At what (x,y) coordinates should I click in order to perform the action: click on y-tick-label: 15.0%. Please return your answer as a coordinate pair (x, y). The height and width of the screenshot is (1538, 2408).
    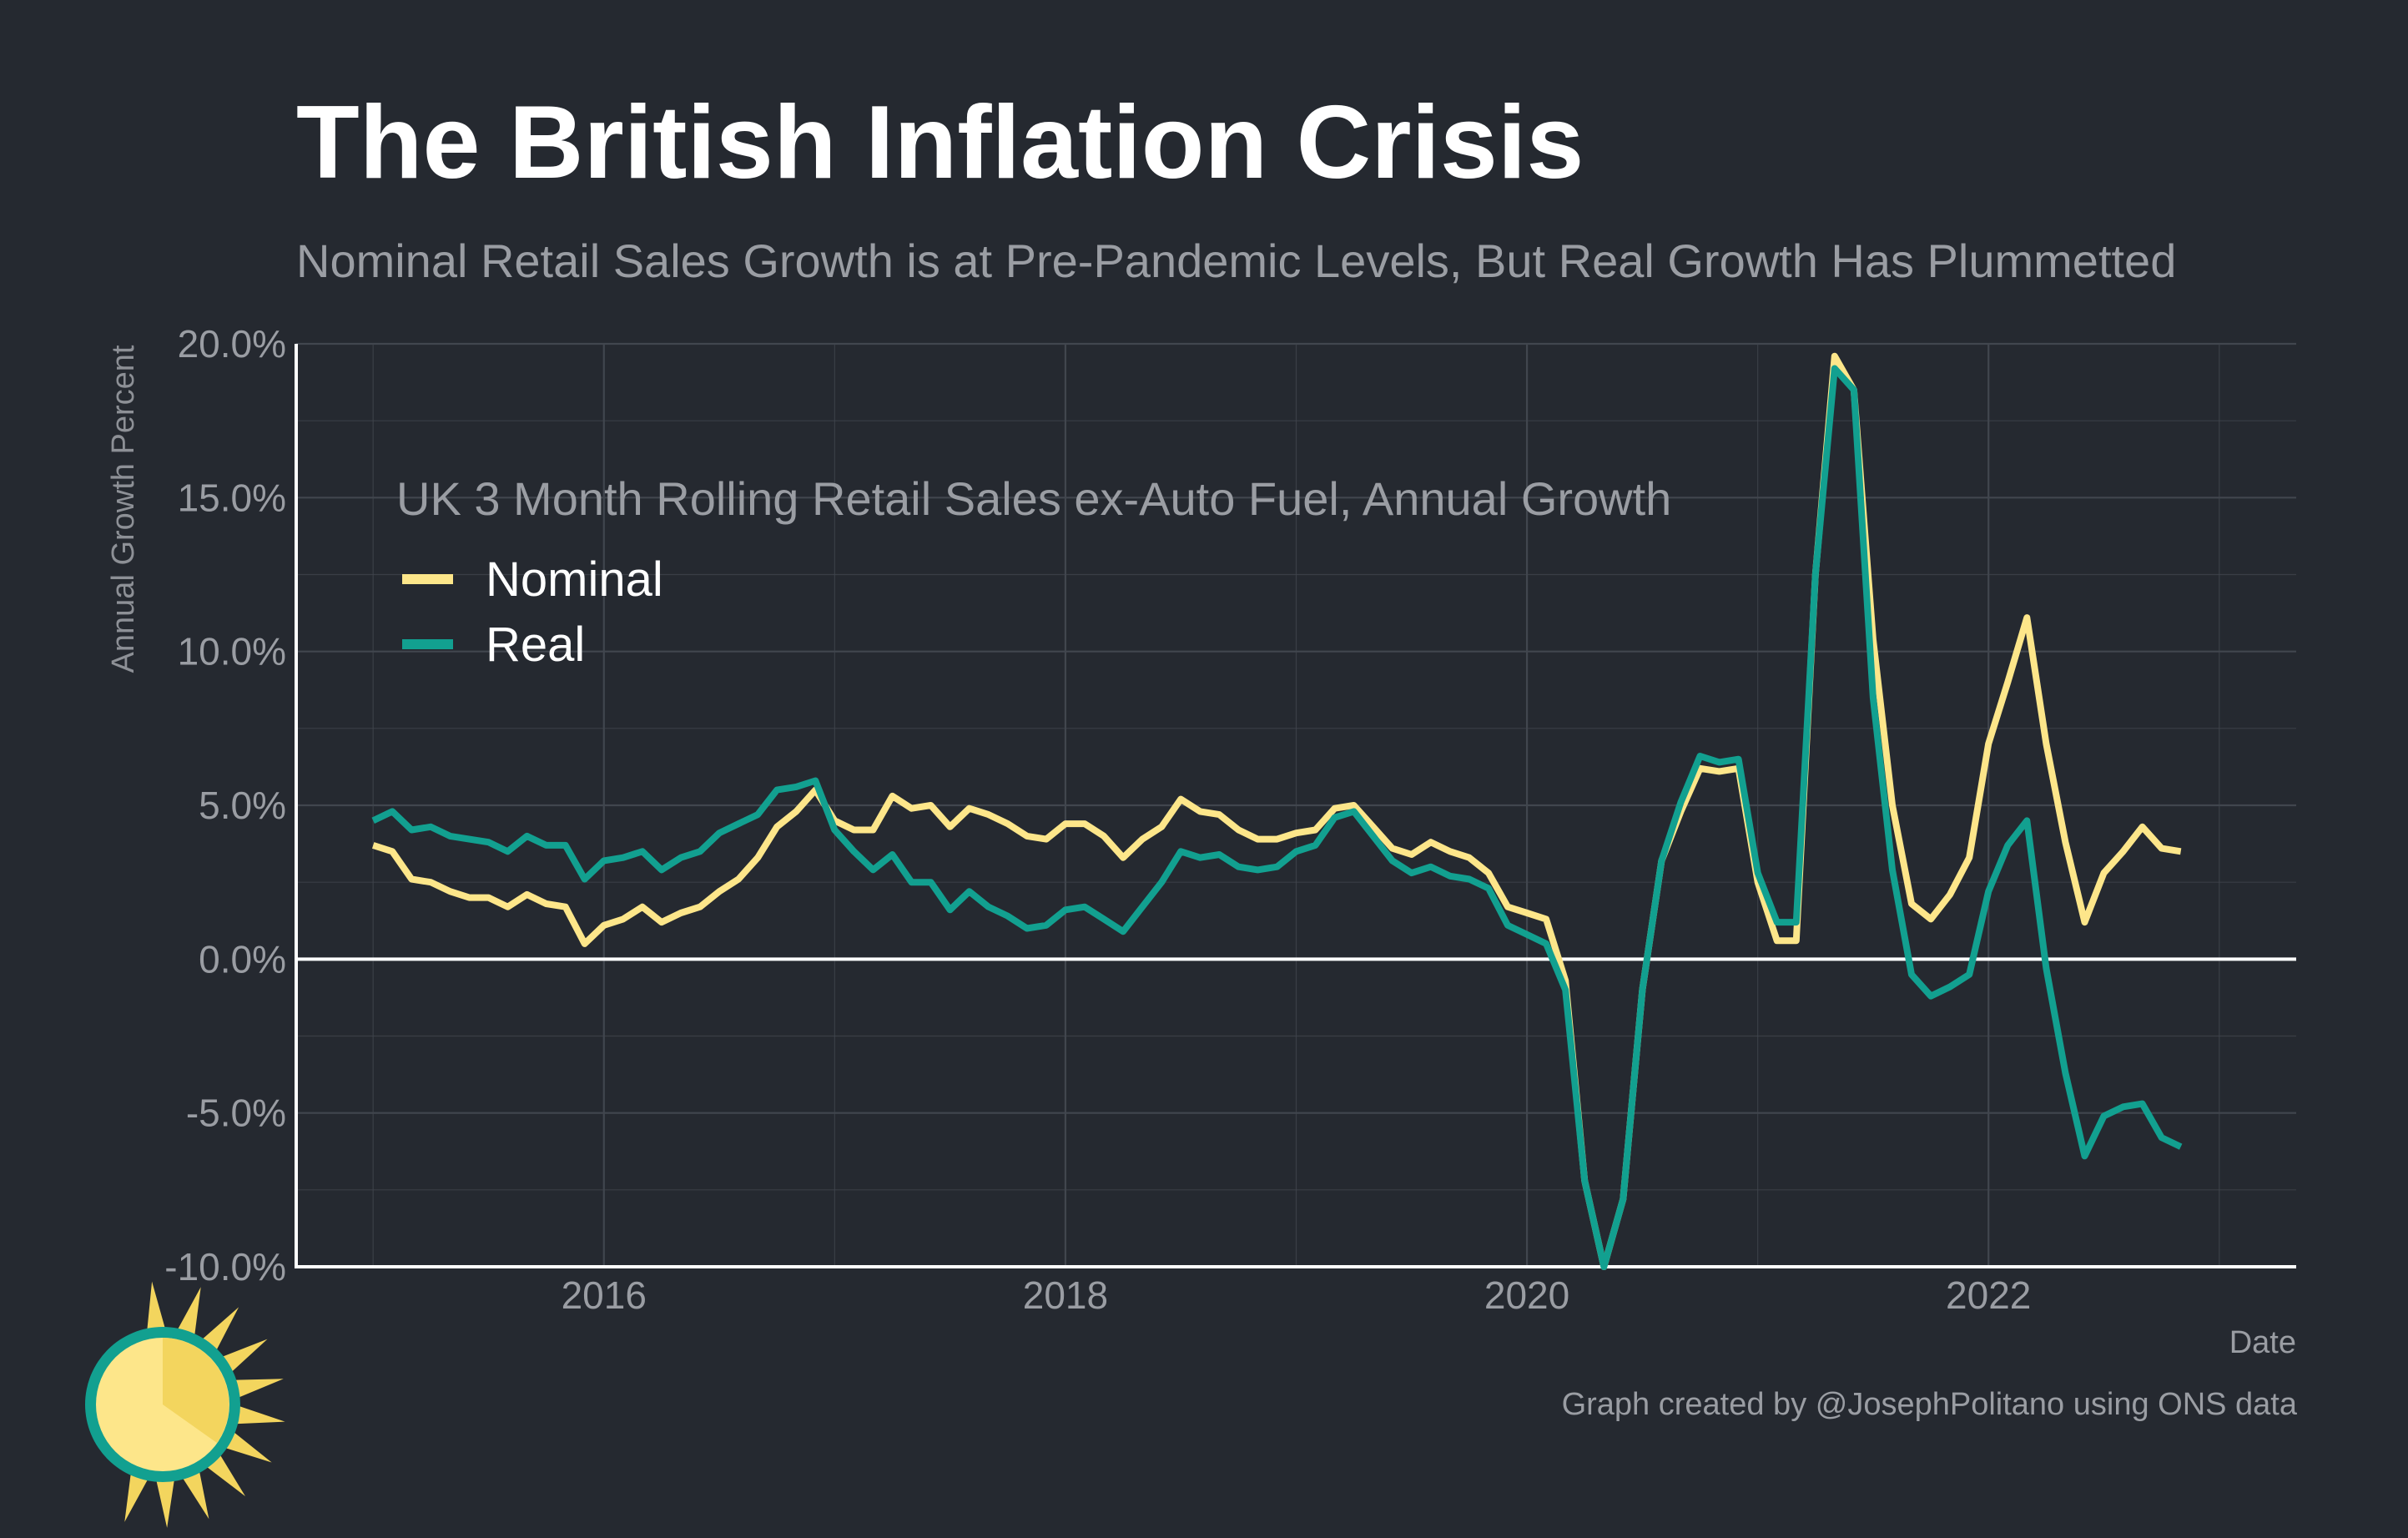
    Looking at the image, I should click on (232, 497).